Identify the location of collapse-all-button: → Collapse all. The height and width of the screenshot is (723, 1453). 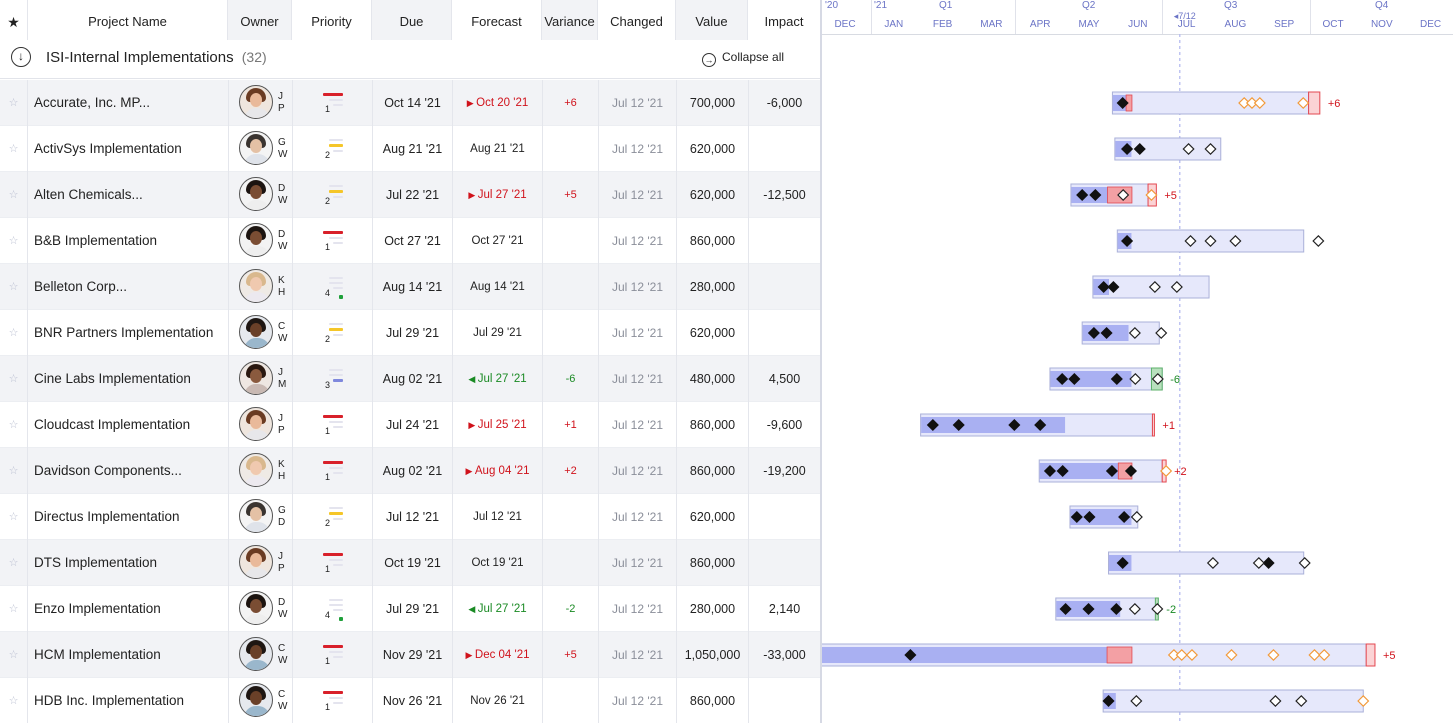
(743, 58).